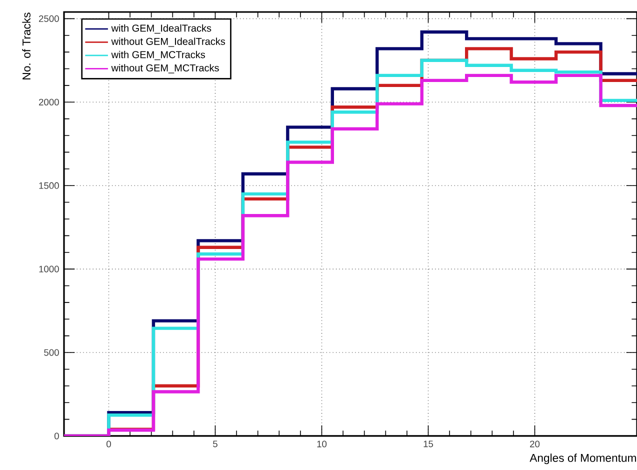 This screenshot has width=637, height=470. Describe the element at coordinates (48, 18) in the screenshot. I see `y-tick-label: 2500` at that location.